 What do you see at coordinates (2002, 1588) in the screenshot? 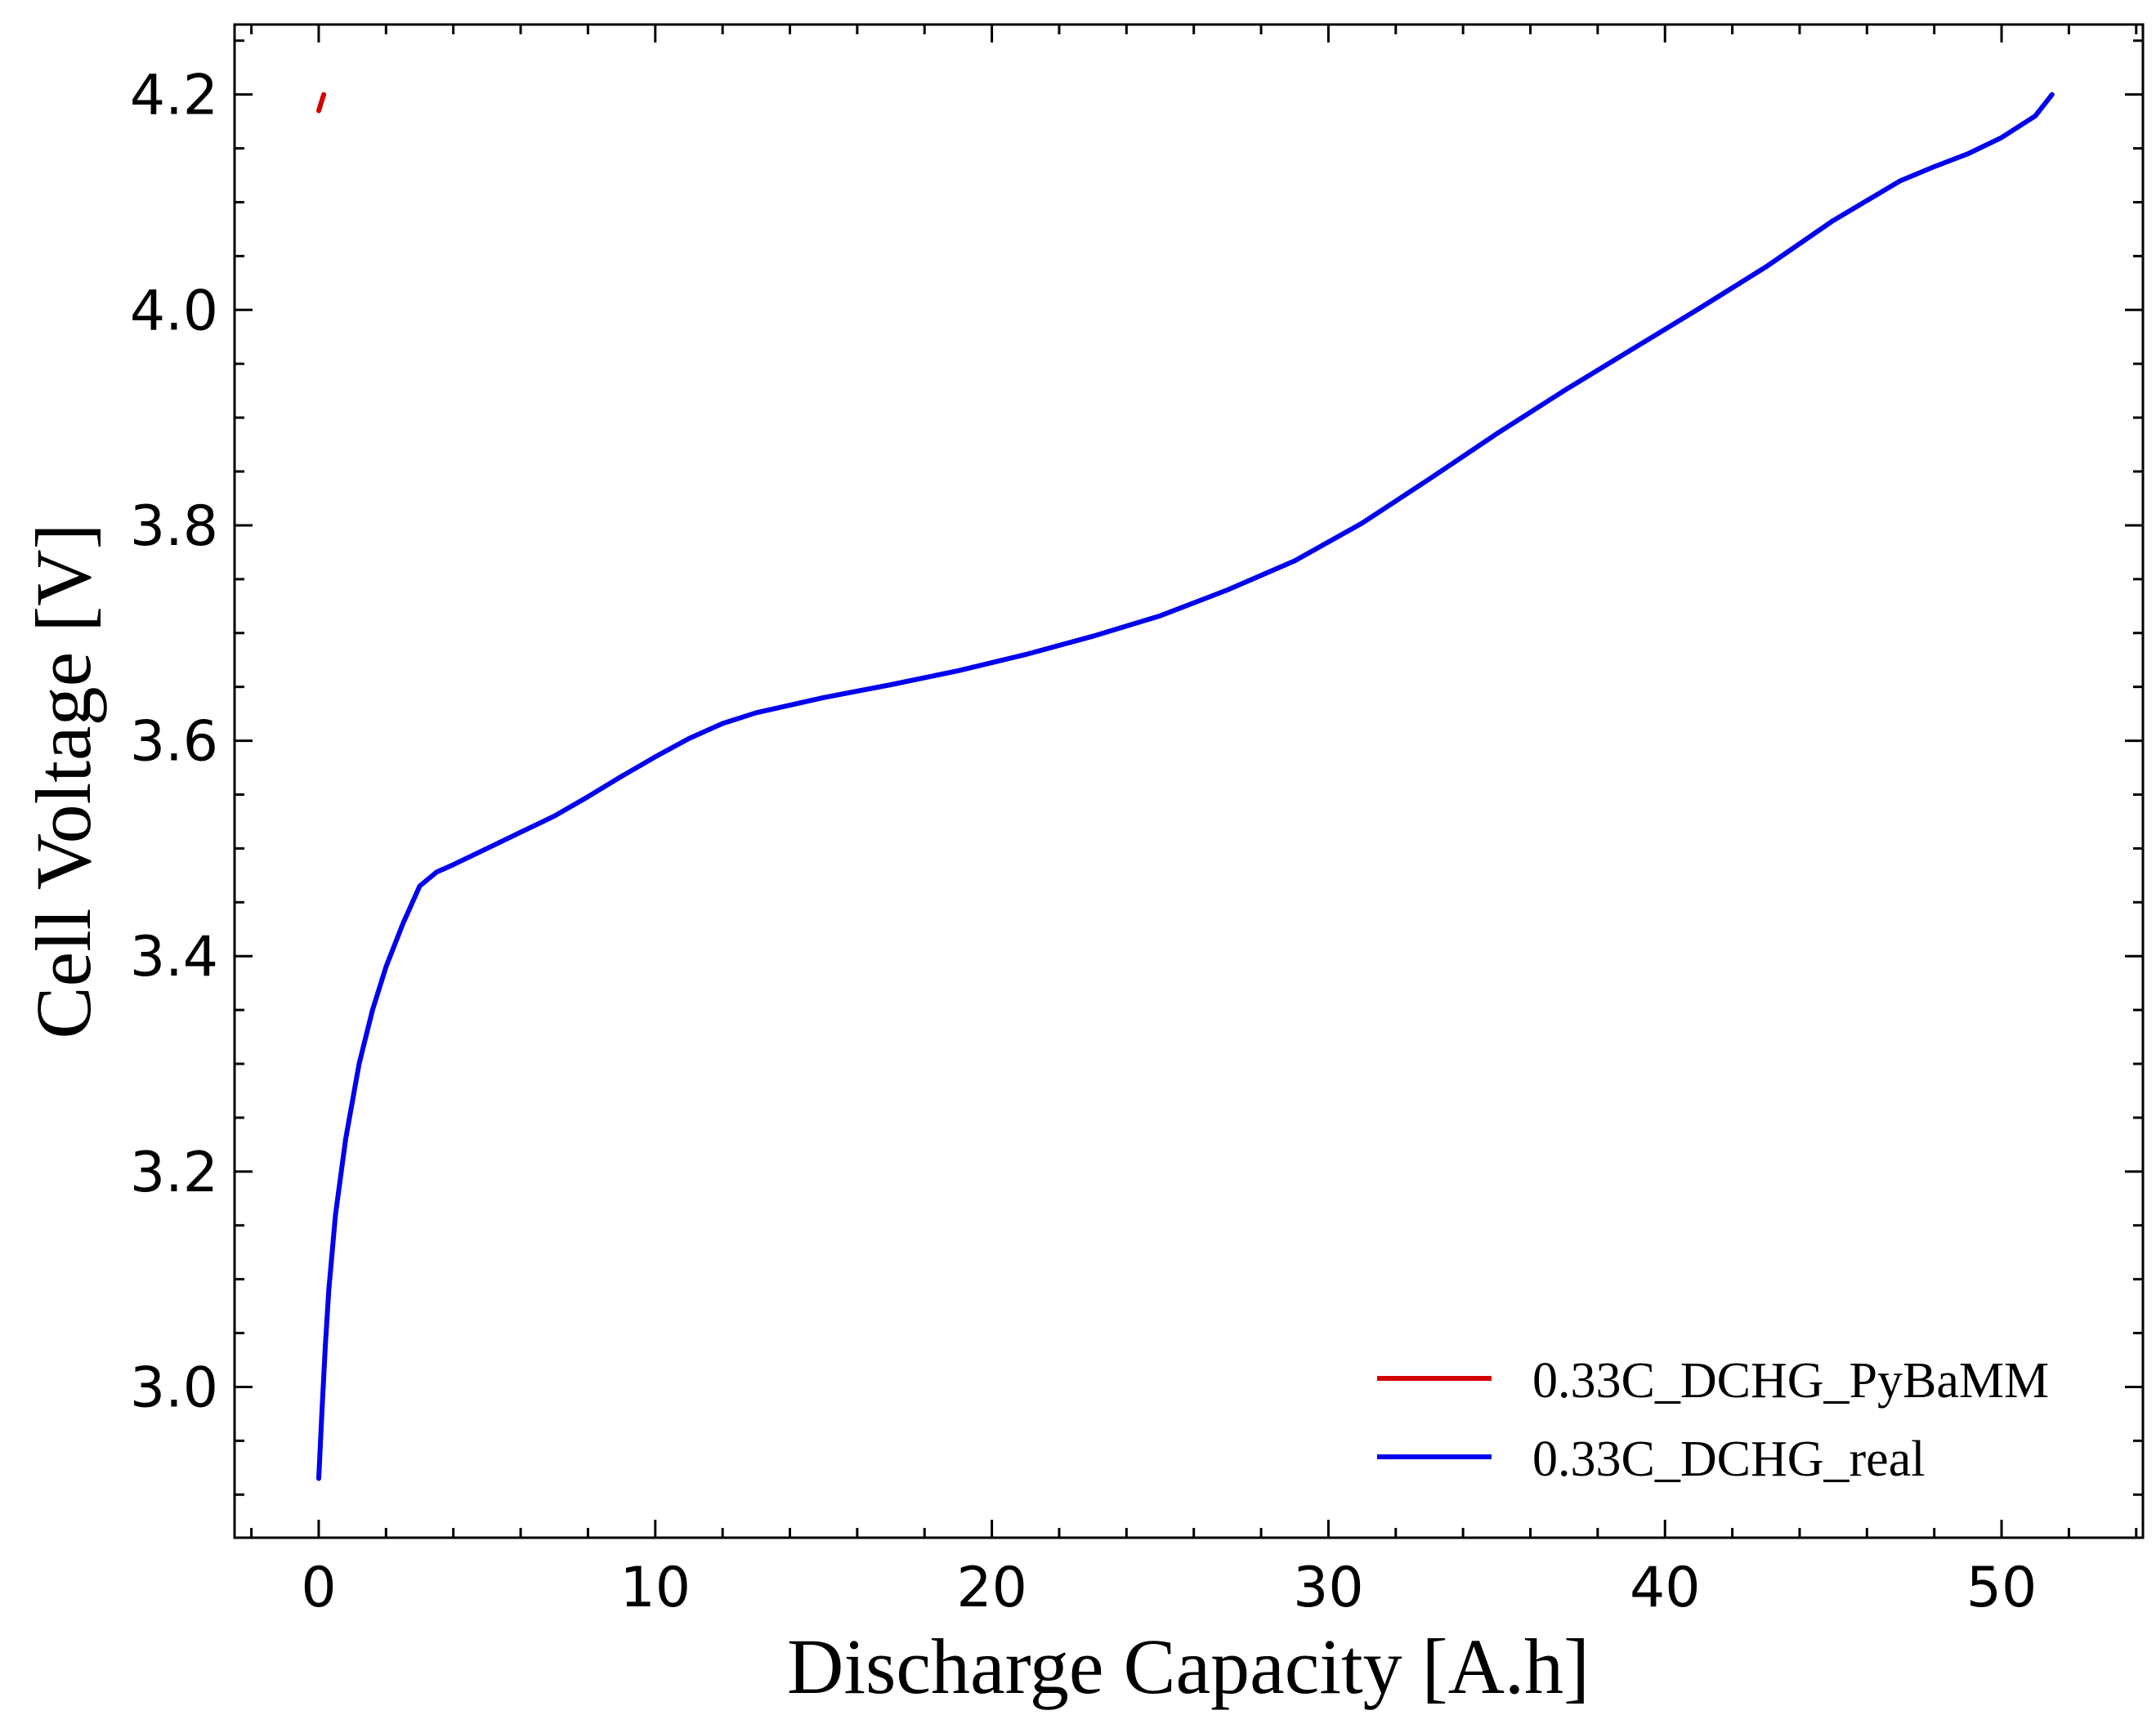
I see `x-tick-label: 50` at bounding box center [2002, 1588].